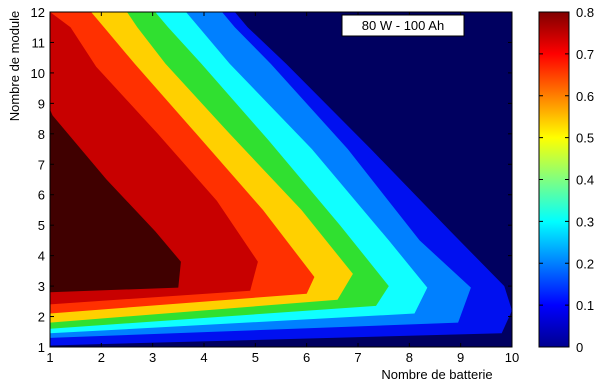 Image resolution: width=597 pixels, height=381 pixels. I want to click on y-tick-label: 12, so click(38, 12).